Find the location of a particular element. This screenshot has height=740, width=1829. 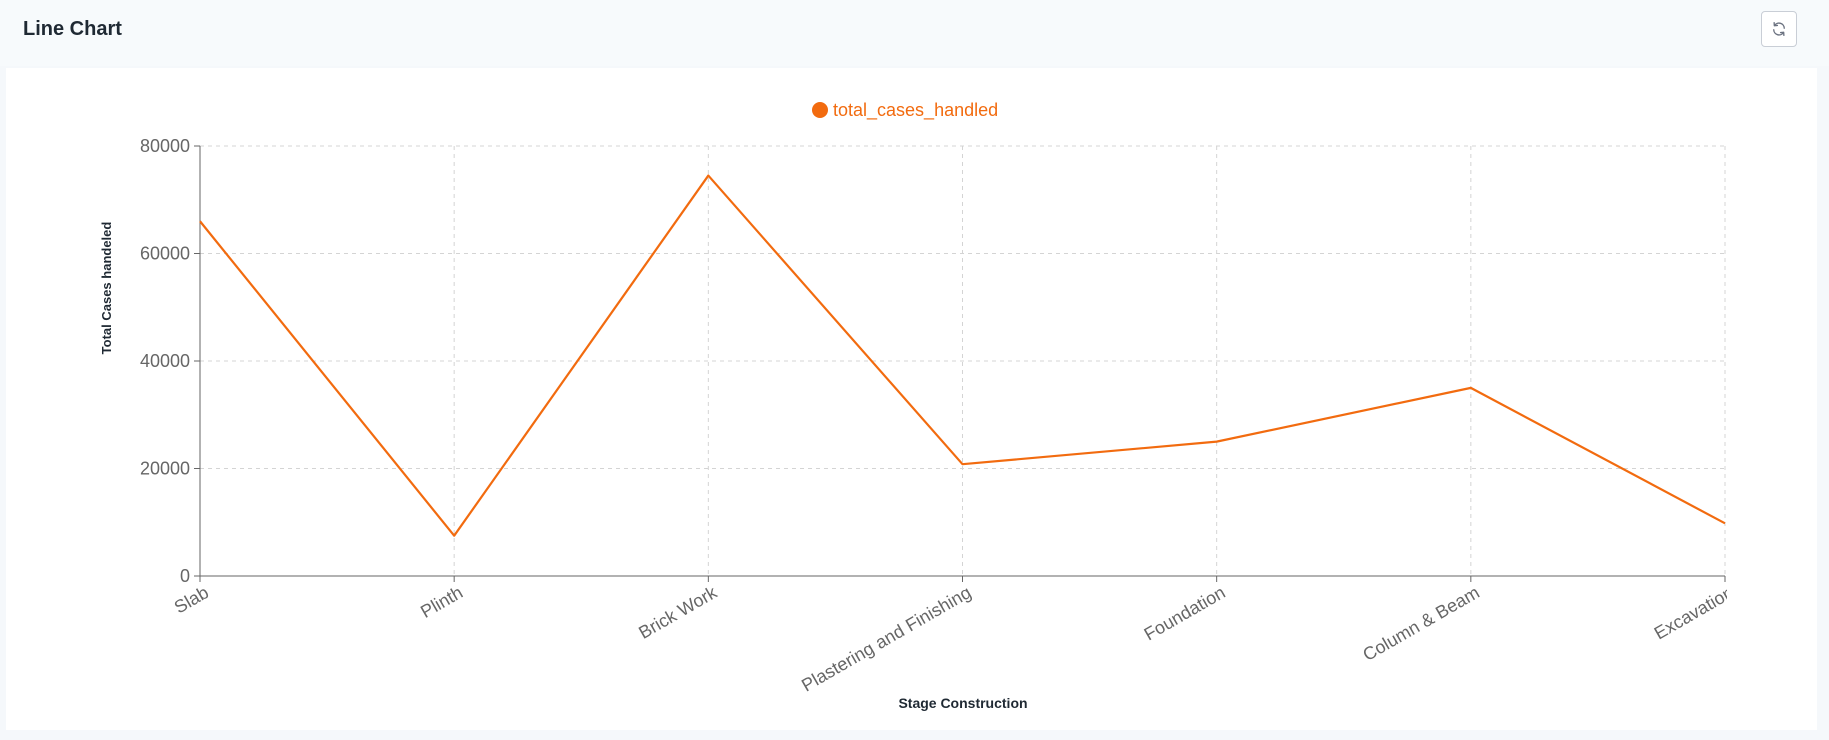

legend: total_cases_handled is located at coordinates (905, 110).